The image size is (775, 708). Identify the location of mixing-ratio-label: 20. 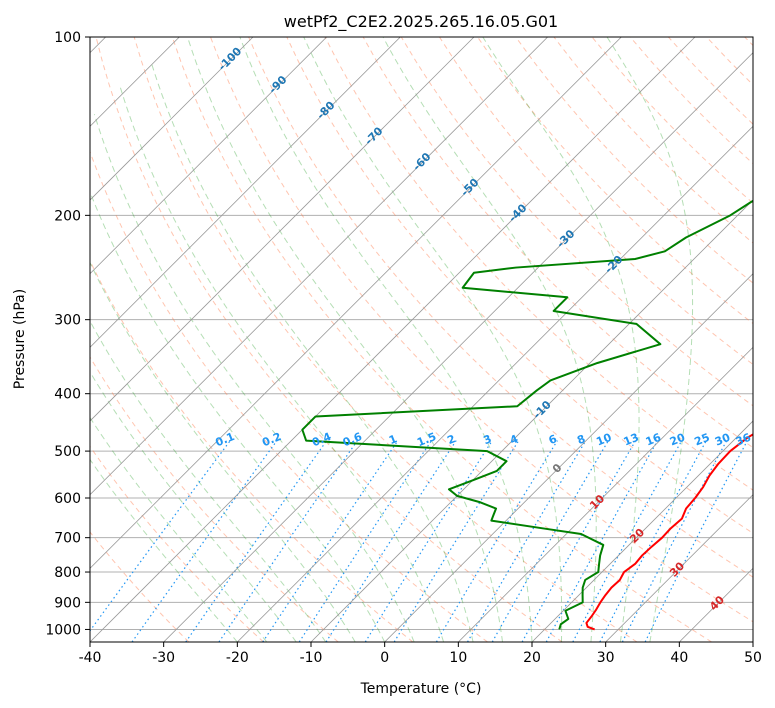
(677, 440).